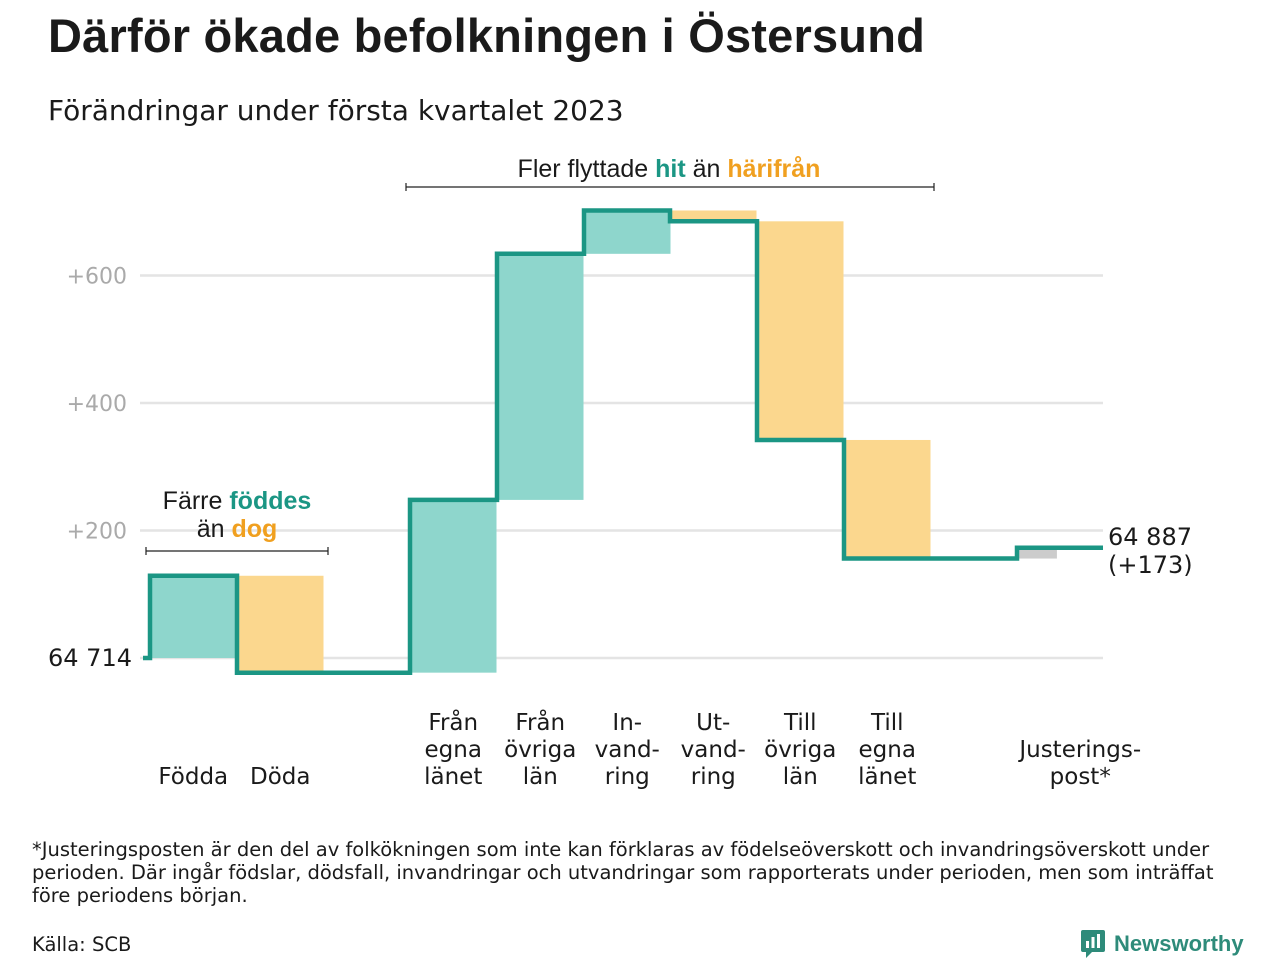 This screenshot has height=961, width=1280. Describe the element at coordinates (97, 277) in the screenshot. I see `y-tick-label: +600` at that location.